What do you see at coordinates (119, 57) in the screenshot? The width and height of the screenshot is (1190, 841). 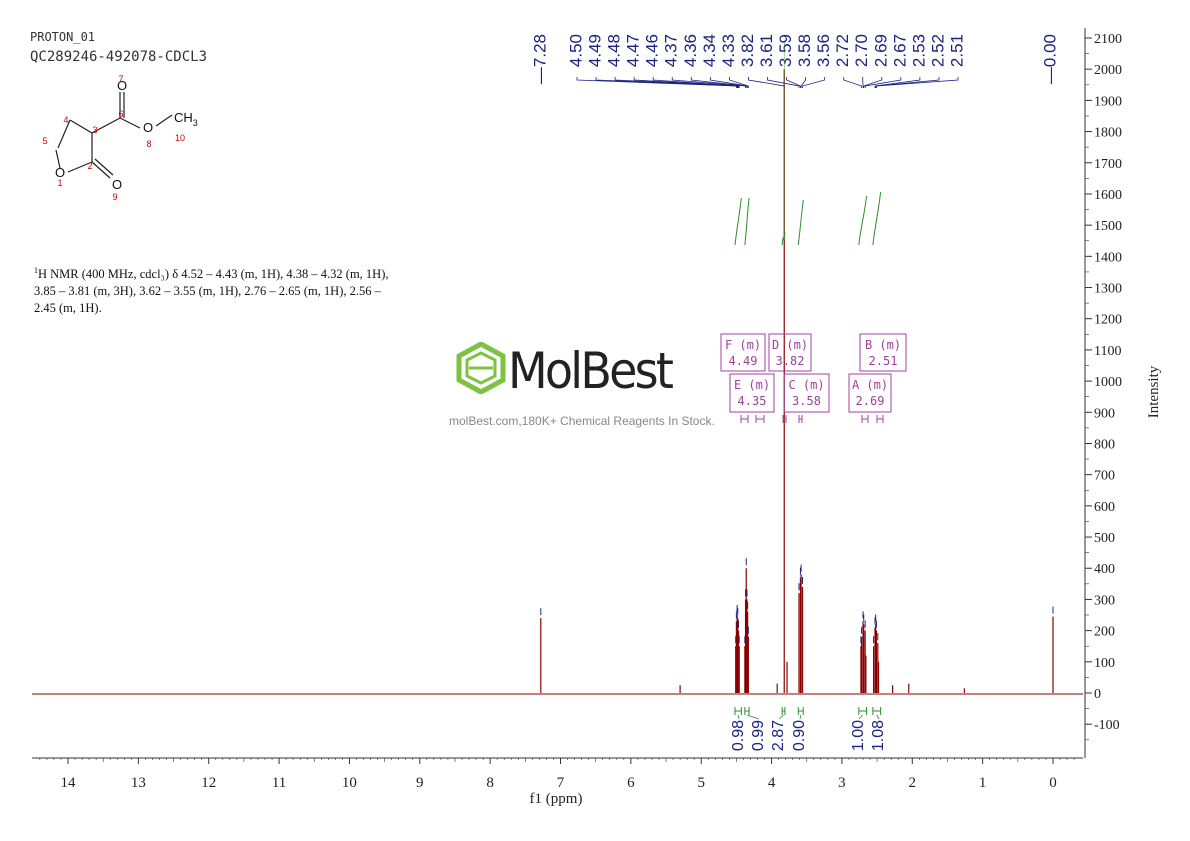 I see `sample-id: QC289246-492078-CDCL3` at bounding box center [119, 57].